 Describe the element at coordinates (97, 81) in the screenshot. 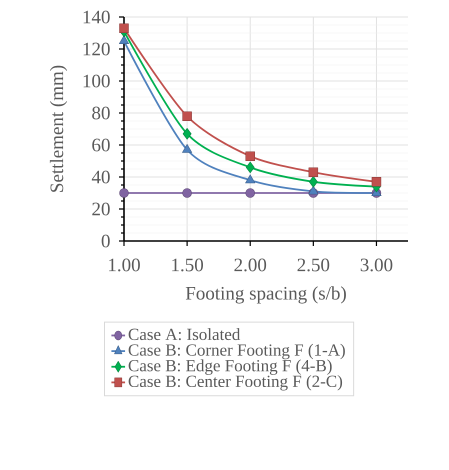

I see `y-tick-label: 100` at that location.